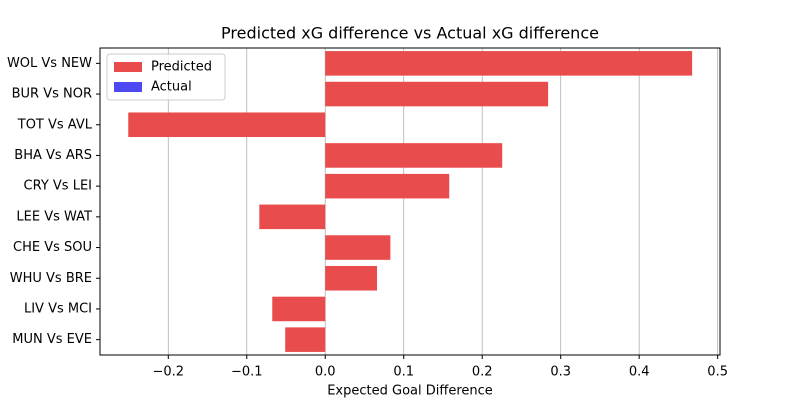 The image size is (800, 404). What do you see at coordinates (55, 124) in the screenshot?
I see `y-tick-label: TOT Vs AVL` at bounding box center [55, 124].